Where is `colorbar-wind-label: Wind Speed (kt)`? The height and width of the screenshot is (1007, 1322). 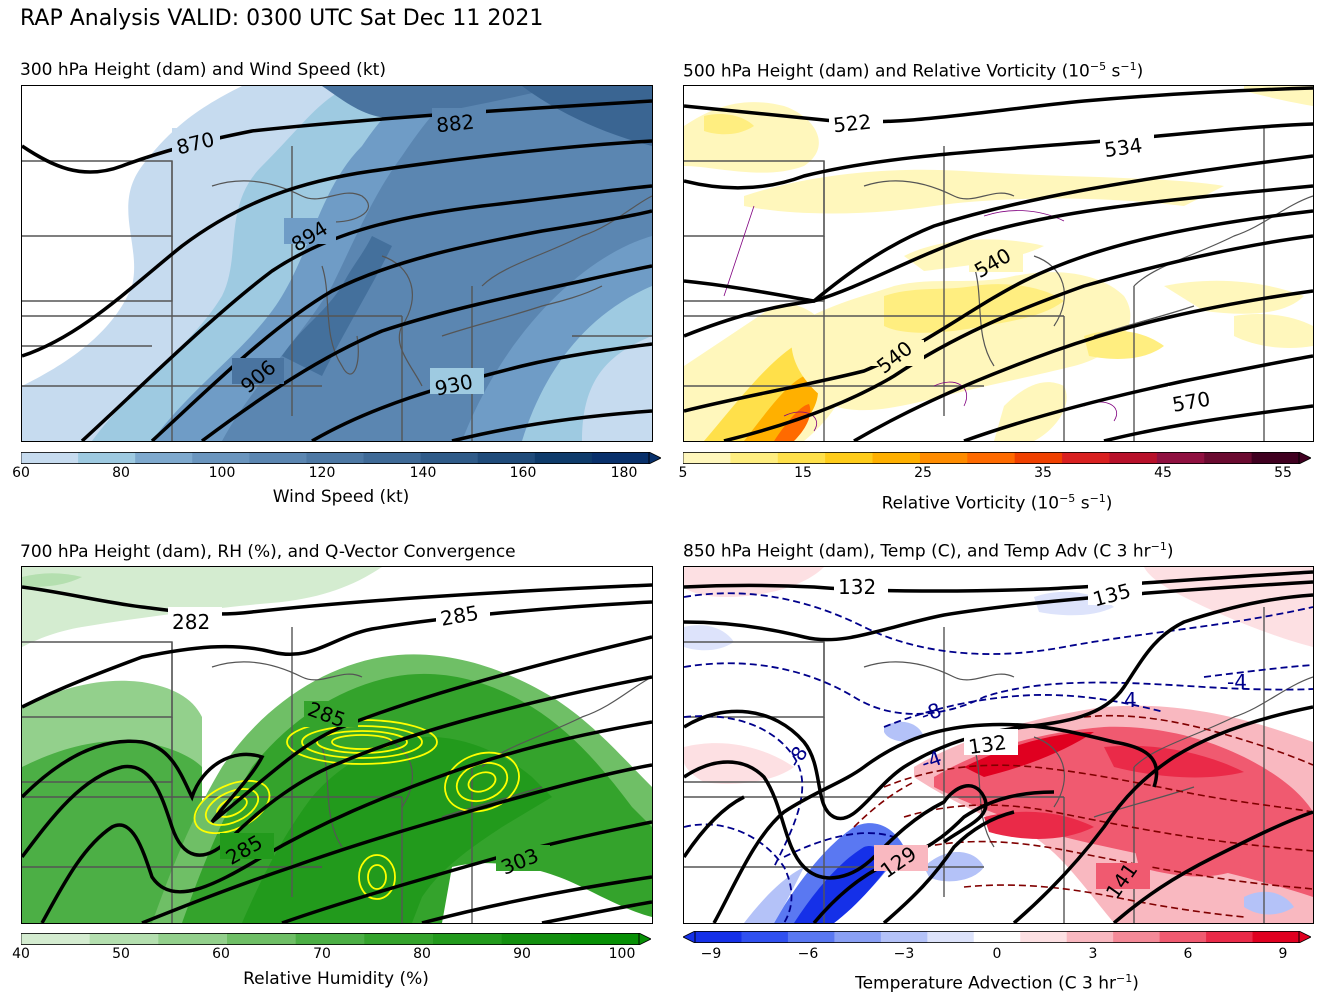
colorbar-wind-label: Wind Speed (kt) is located at coordinates (341, 497).